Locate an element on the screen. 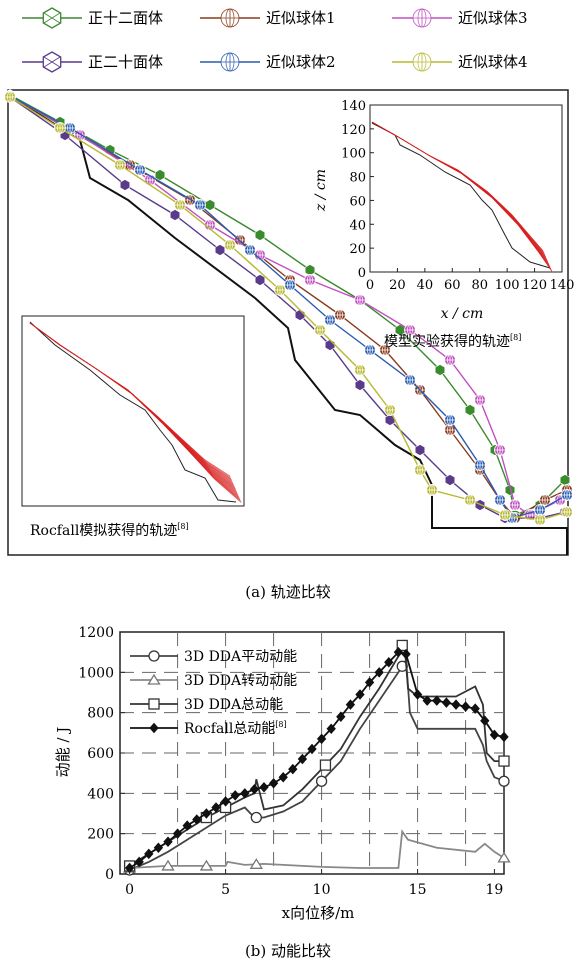  legend-b-label: 3D DDA转动动能 is located at coordinates (240, 681).